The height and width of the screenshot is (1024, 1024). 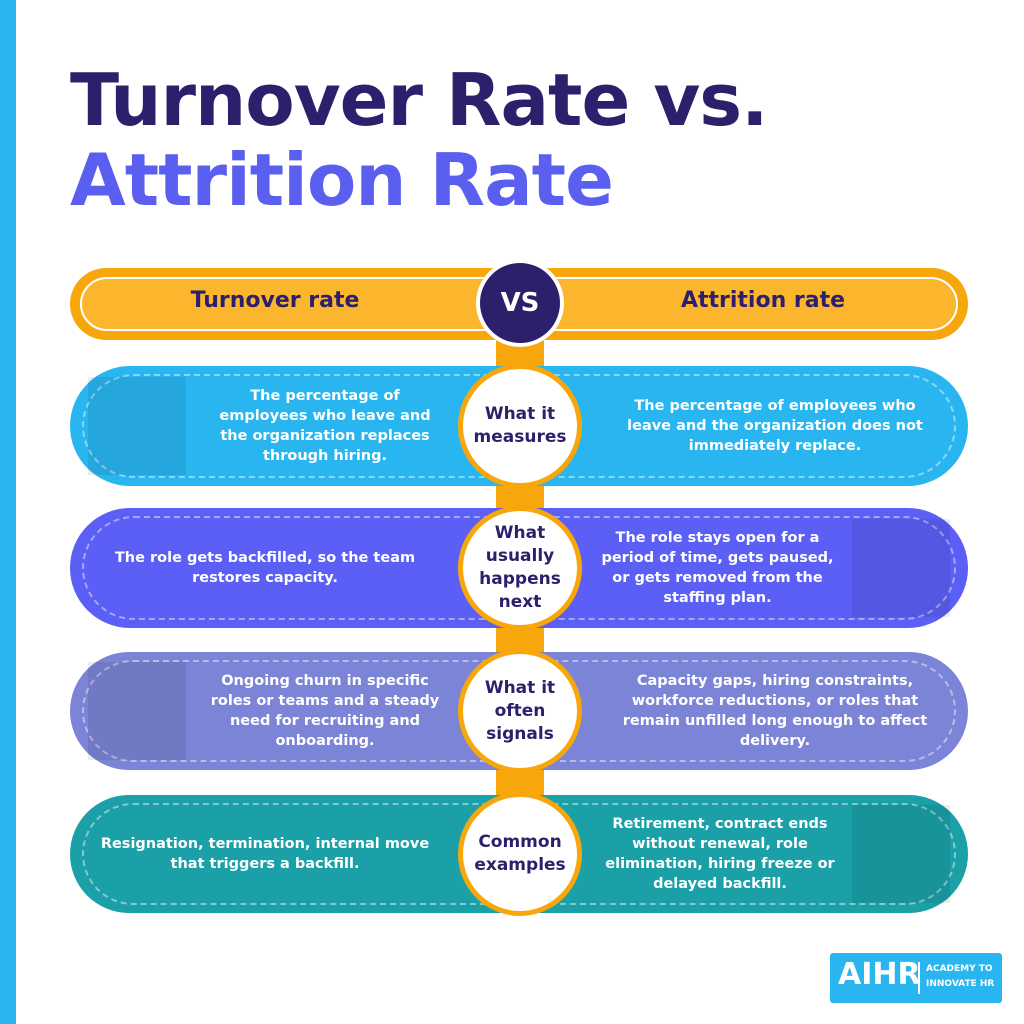 I want to click on logo-divider, so click(x=919, y=978).